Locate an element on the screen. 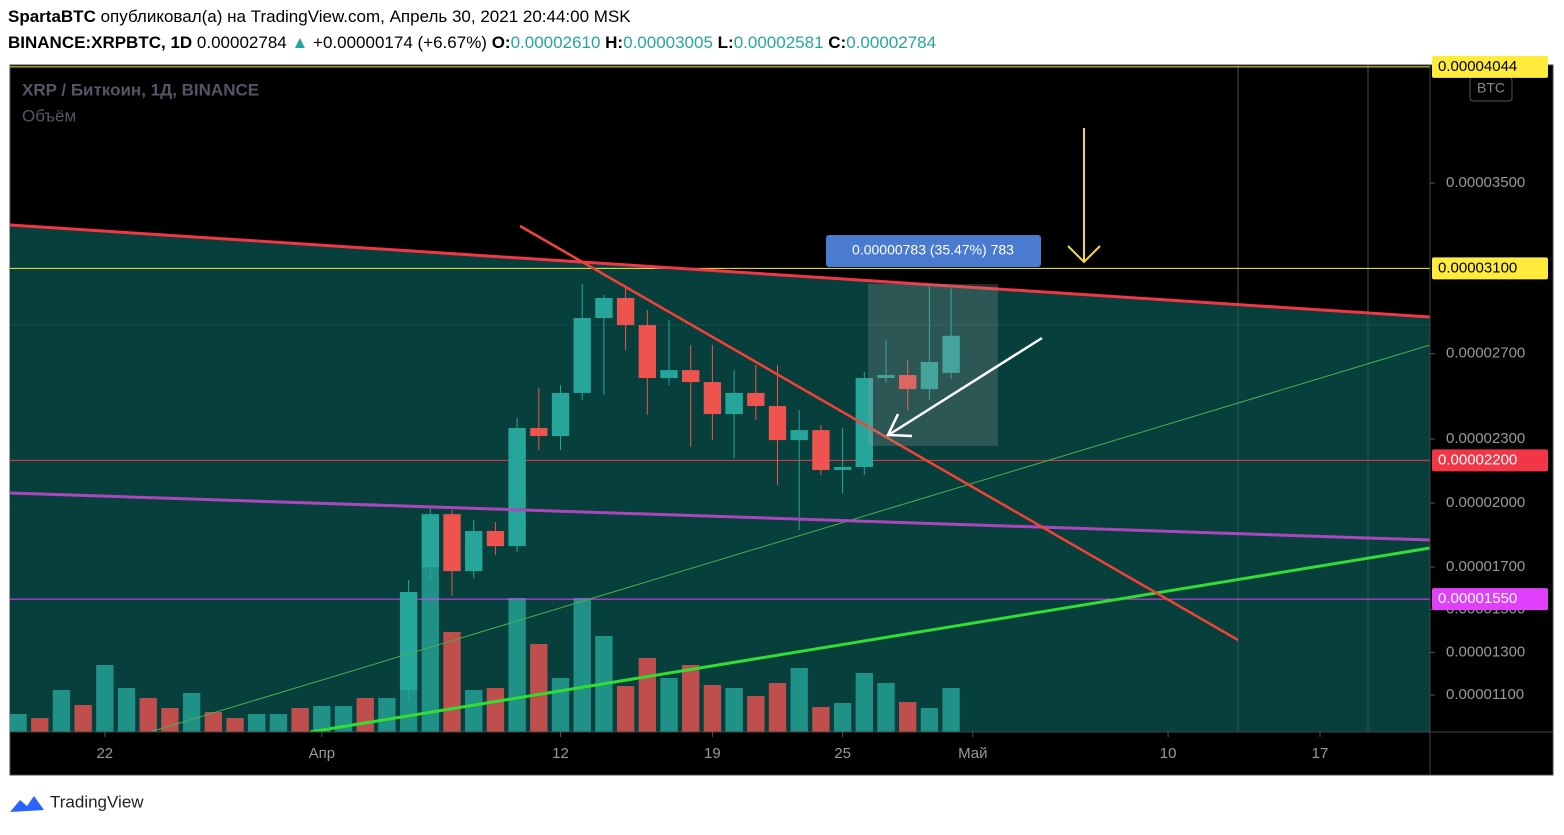 The width and height of the screenshot is (1564, 835). x-tick-label: 17 is located at coordinates (1320, 753).